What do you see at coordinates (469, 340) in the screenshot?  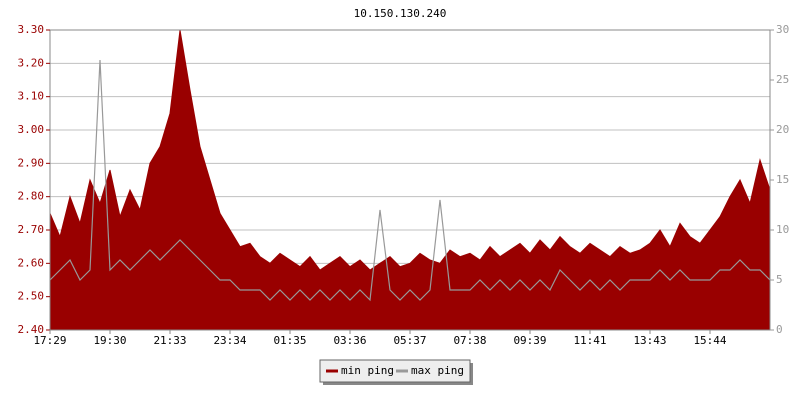 I see `x-tick-label: 07:38` at bounding box center [469, 340].